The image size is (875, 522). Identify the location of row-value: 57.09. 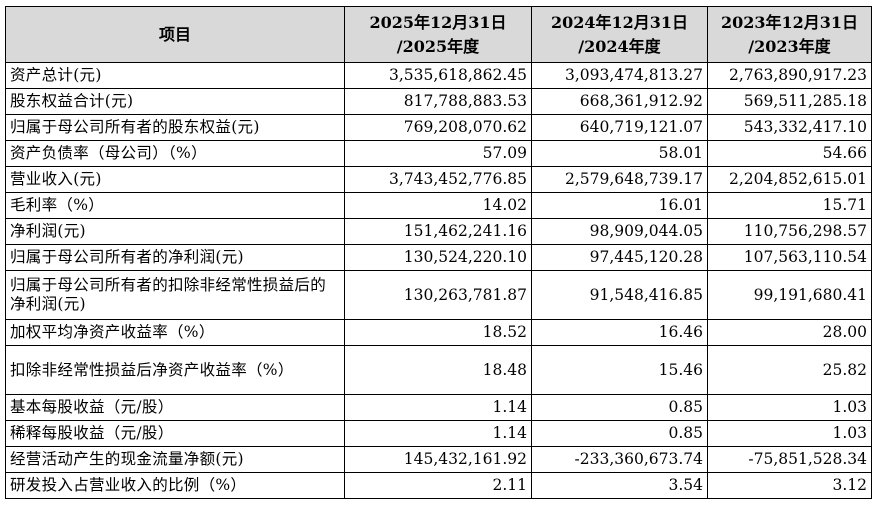
(438, 153).